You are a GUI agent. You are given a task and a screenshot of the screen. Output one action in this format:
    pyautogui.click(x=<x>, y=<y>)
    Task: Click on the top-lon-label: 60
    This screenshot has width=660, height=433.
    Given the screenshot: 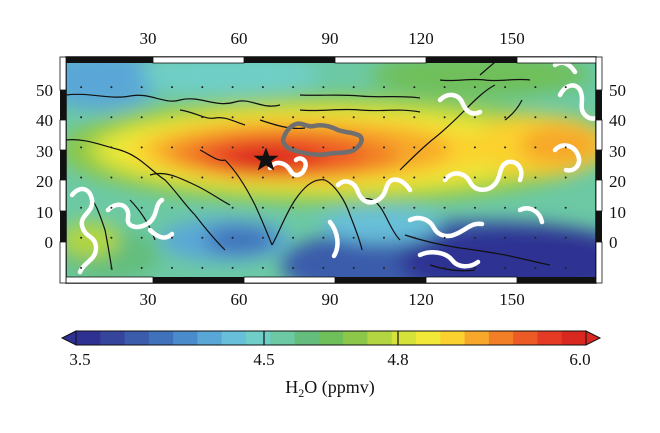 What is the action you would take?
    pyautogui.click(x=239, y=38)
    